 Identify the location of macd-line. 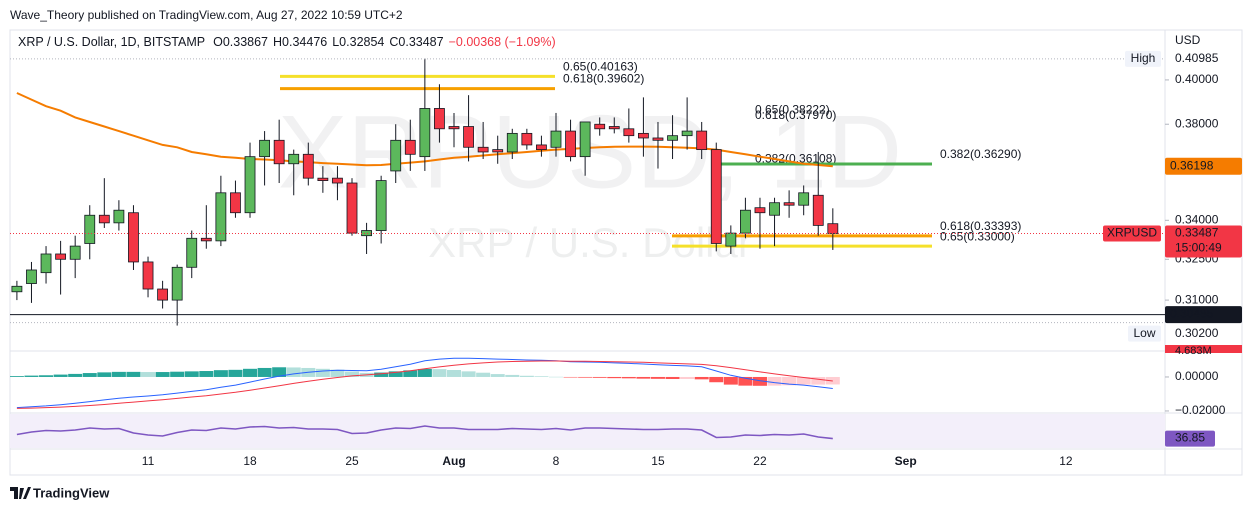
(424, 383).